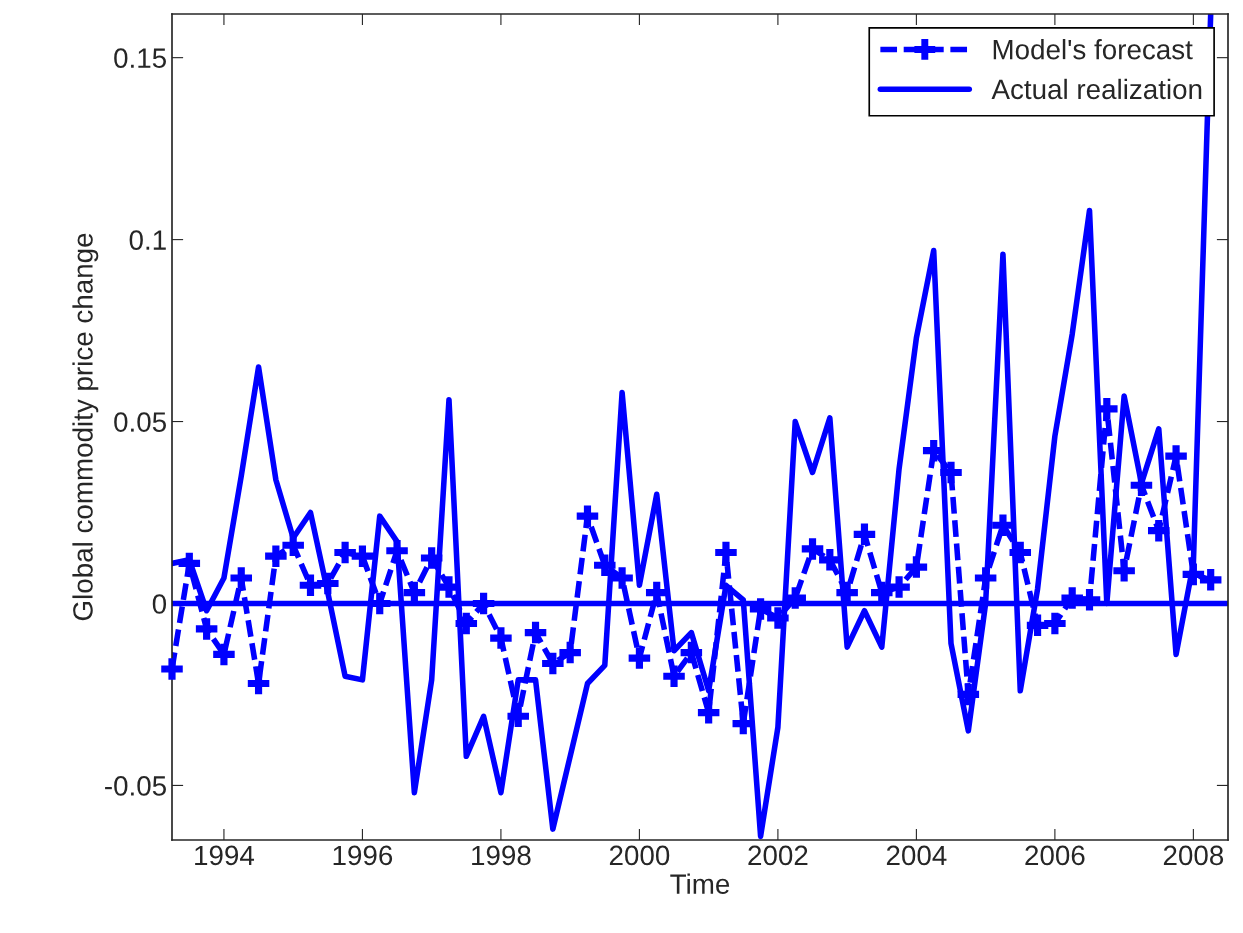 This screenshot has width=1243, height=933. What do you see at coordinates (140, 58) in the screenshot?
I see `y-tick-label: 0.15` at bounding box center [140, 58].